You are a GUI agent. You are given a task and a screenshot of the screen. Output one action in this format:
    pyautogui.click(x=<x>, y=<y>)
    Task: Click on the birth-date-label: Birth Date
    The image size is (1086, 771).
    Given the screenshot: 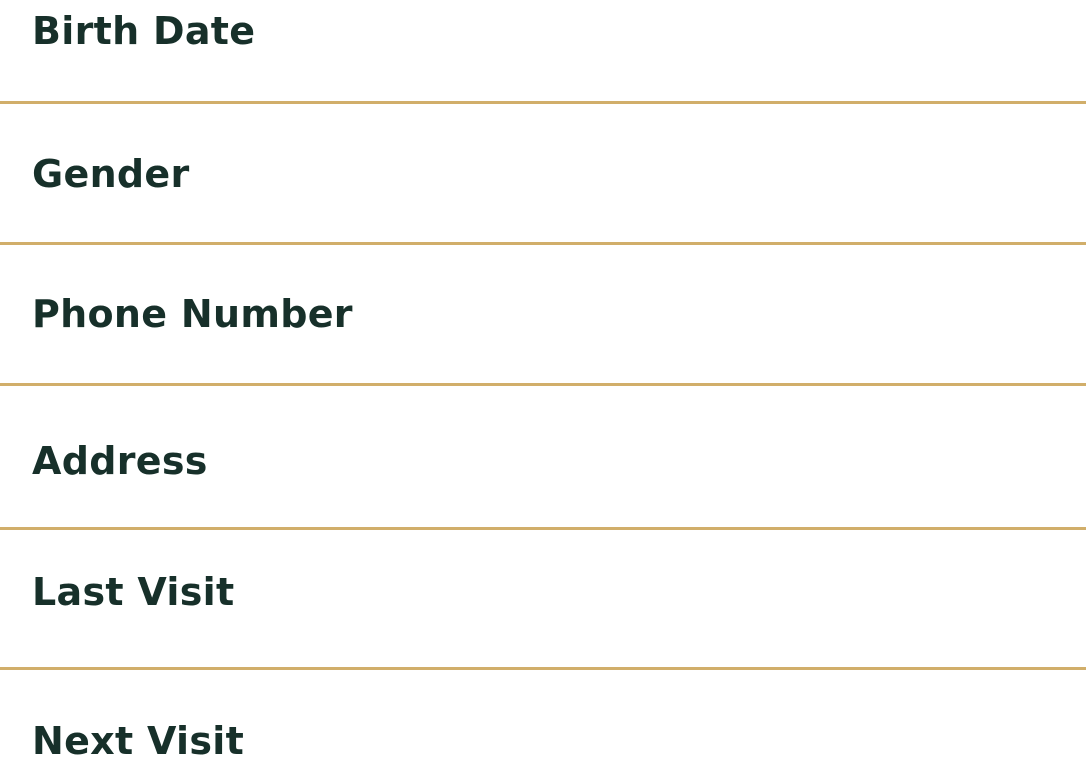 What is the action you would take?
    pyautogui.click(x=144, y=31)
    